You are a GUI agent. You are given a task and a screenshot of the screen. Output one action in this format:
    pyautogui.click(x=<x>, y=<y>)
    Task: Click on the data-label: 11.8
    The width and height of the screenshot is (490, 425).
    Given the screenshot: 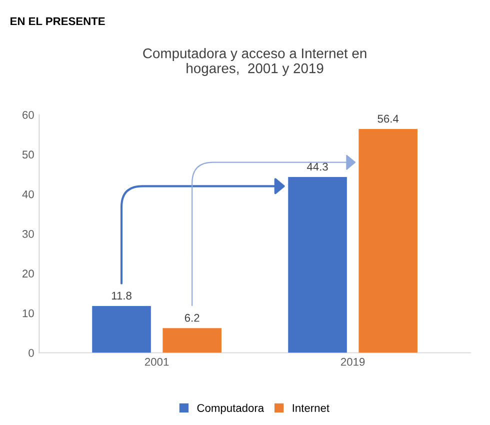 What is the action you would take?
    pyautogui.click(x=122, y=296)
    